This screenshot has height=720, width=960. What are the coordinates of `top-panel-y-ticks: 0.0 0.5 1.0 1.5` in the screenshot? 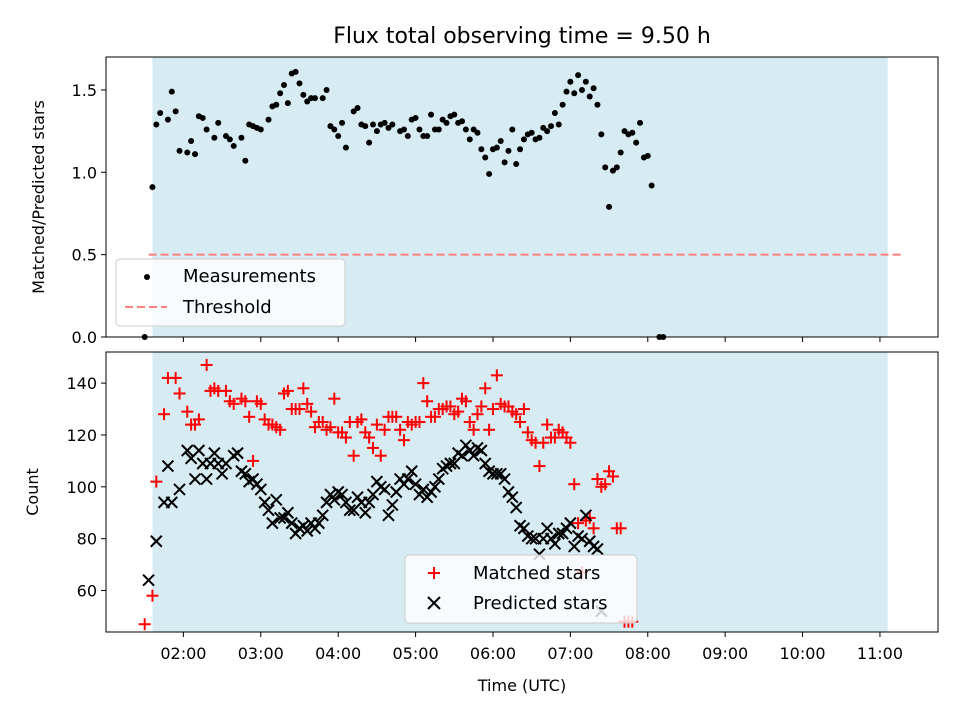 It's located at (89, 214).